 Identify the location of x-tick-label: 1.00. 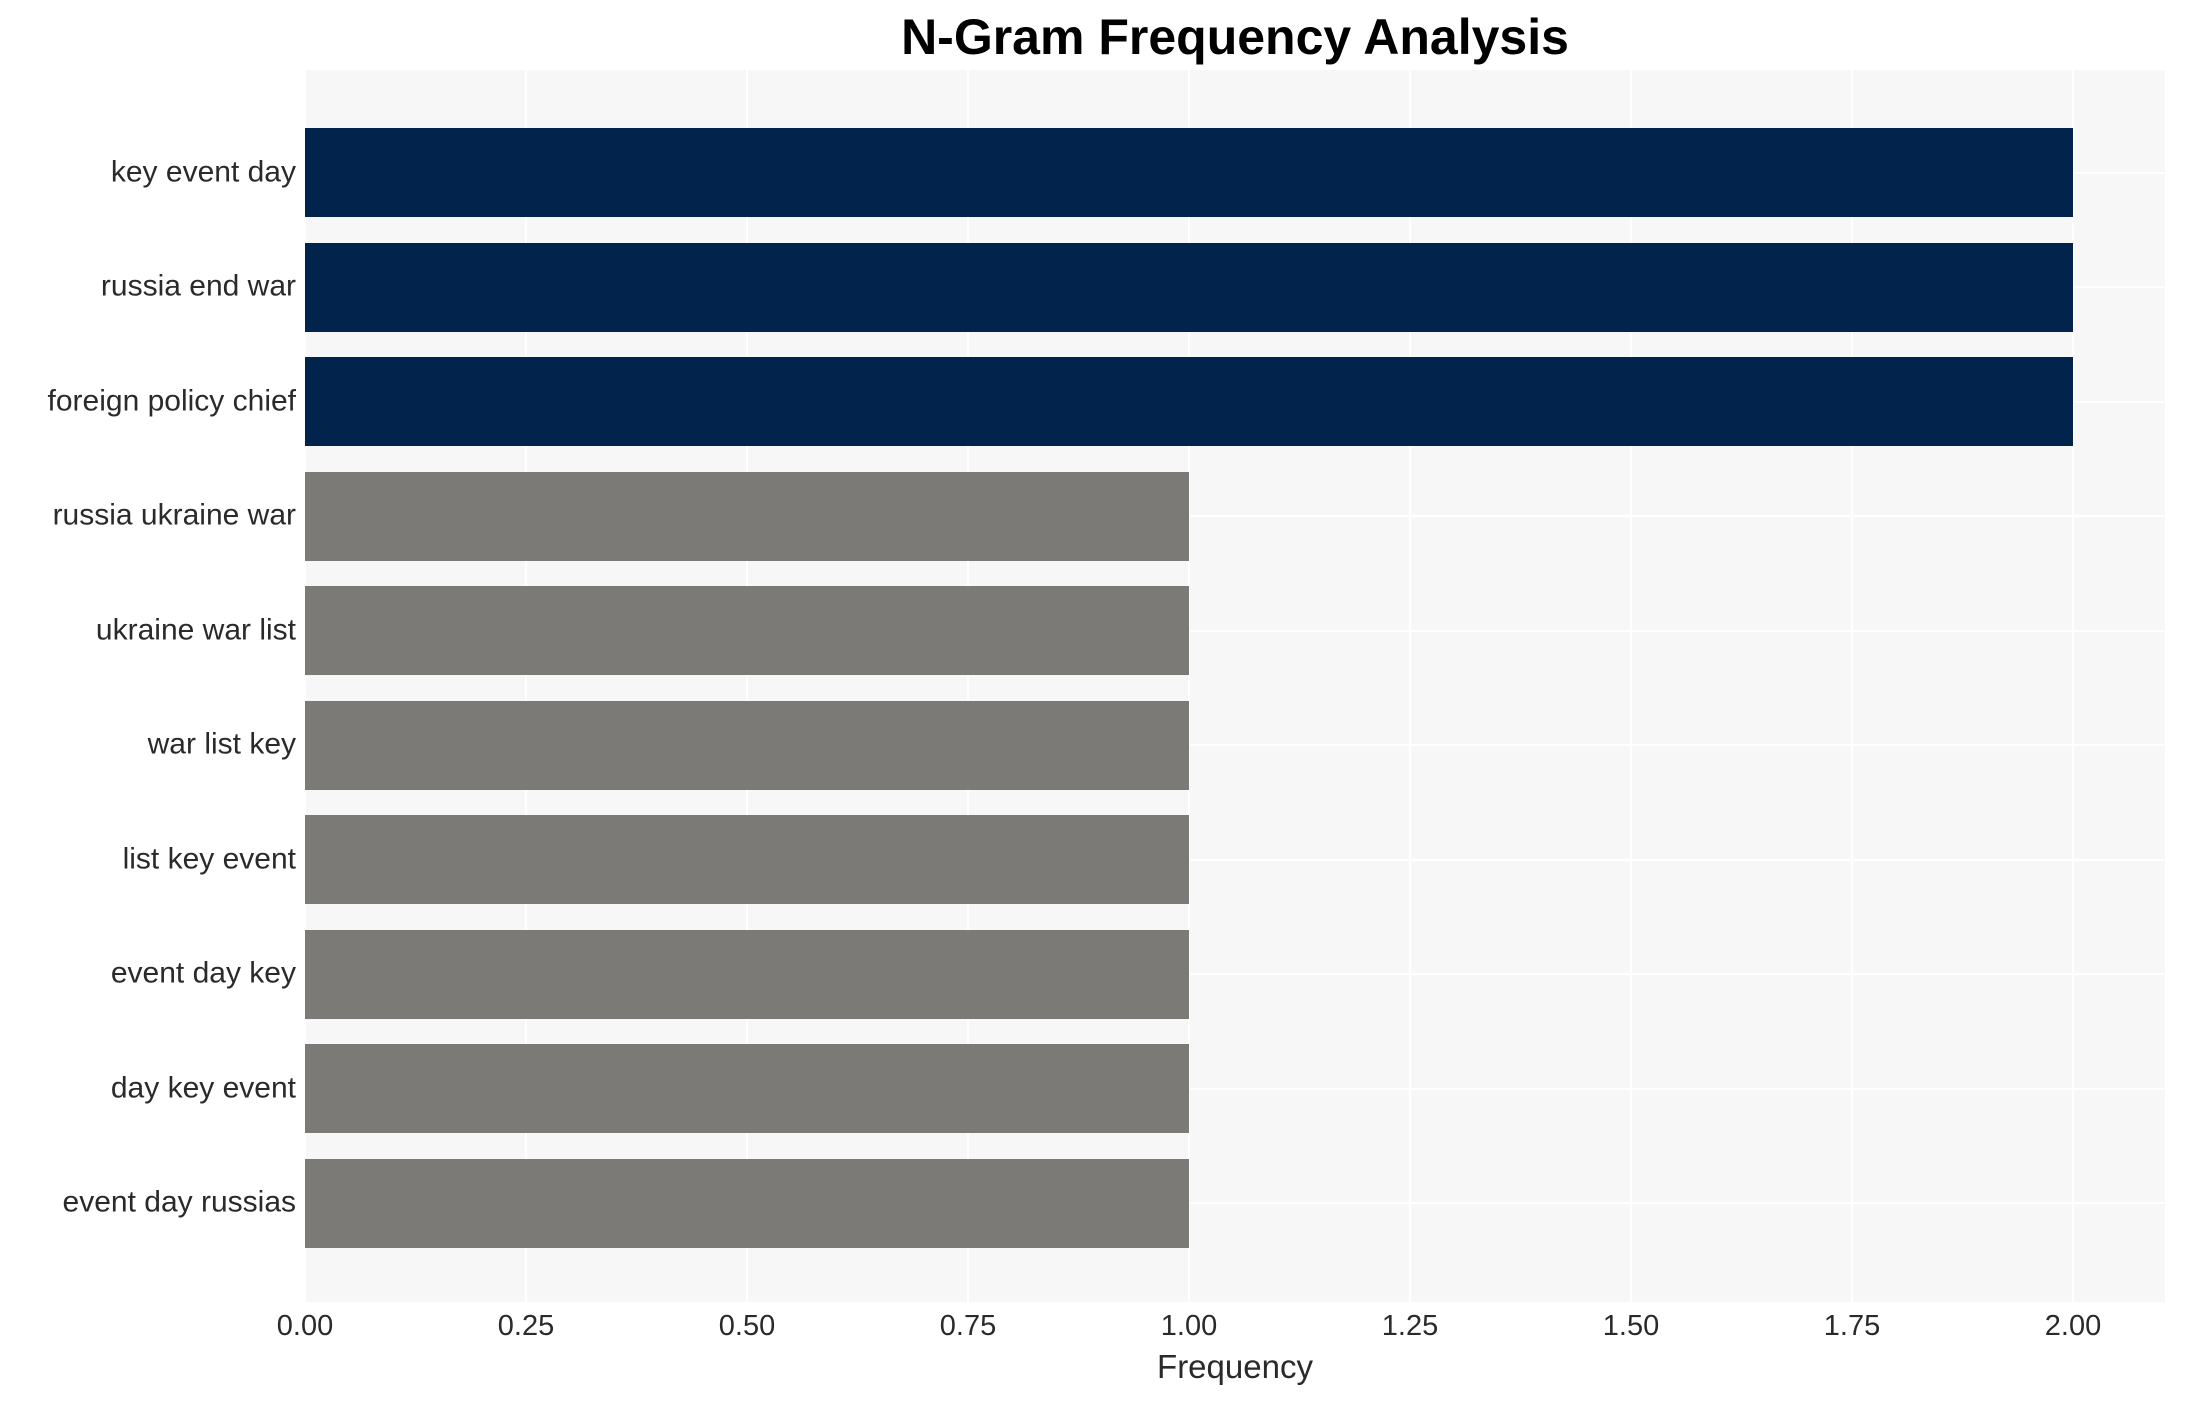
(1189, 1326).